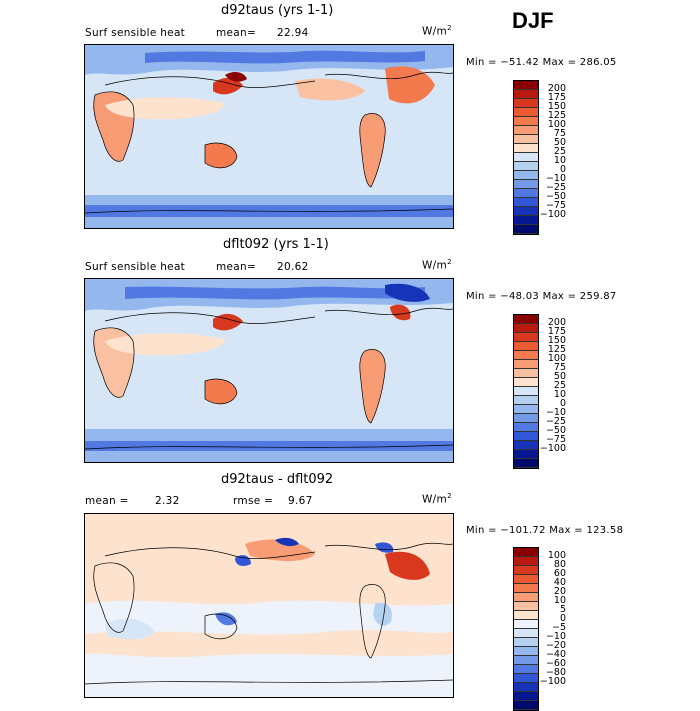  Describe the element at coordinates (293, 267) in the screenshot. I see `panel-2-mean-value: 20.62` at that location.